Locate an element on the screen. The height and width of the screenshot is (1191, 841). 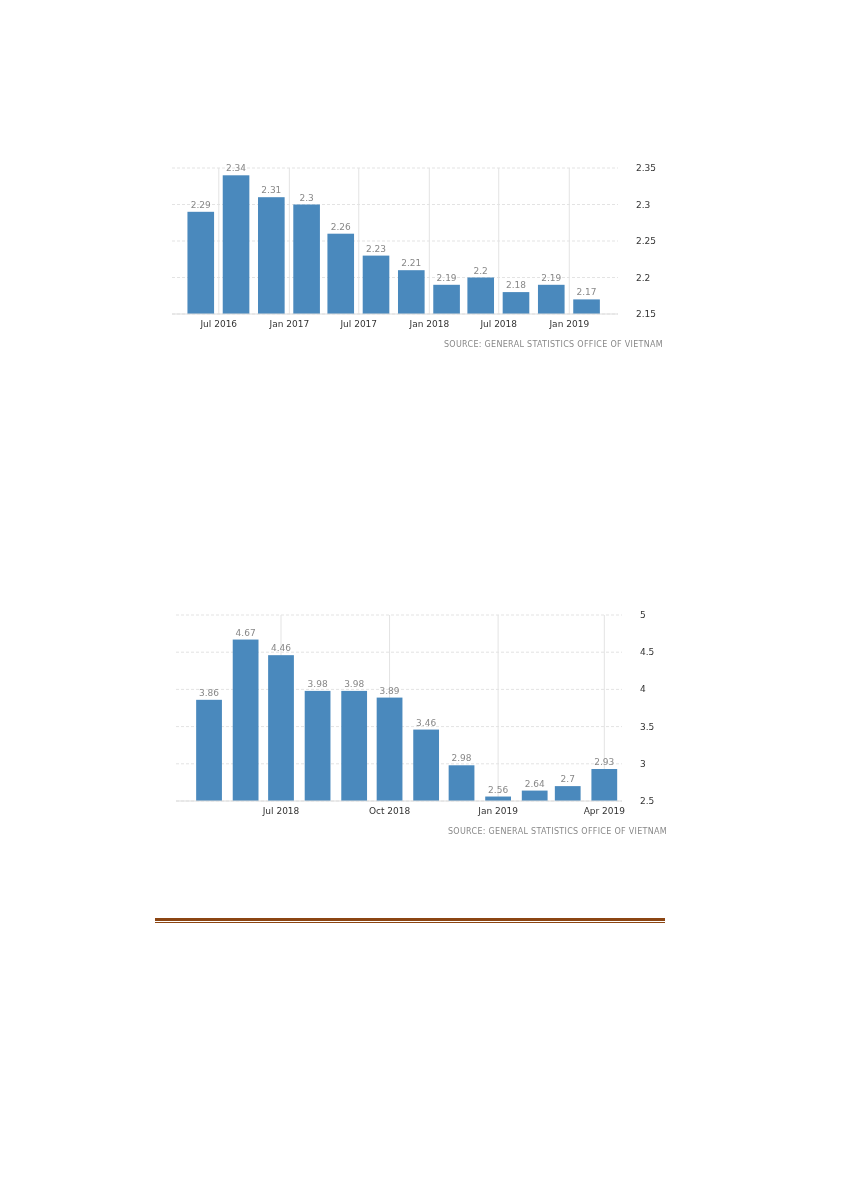
data-label: 3.46 is located at coordinates (426, 722).